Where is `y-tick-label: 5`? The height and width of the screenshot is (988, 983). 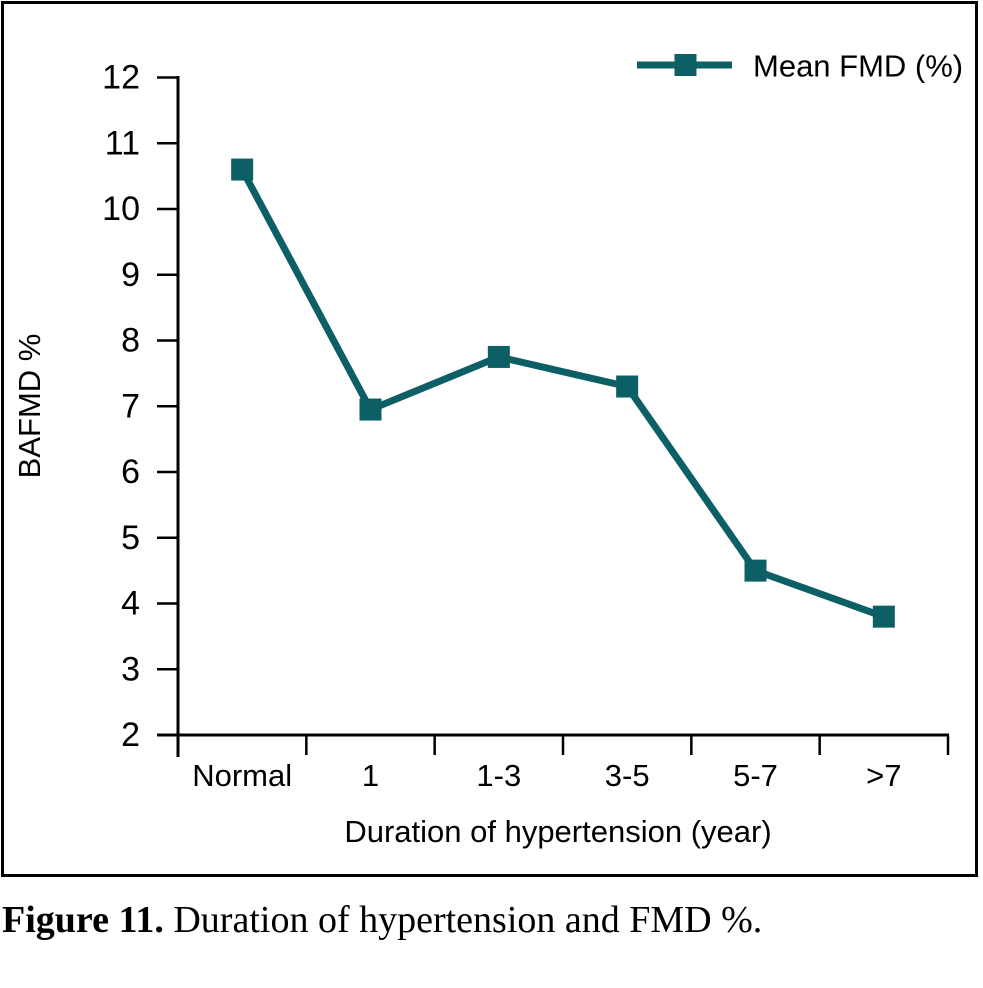
y-tick-label: 5 is located at coordinates (130, 538).